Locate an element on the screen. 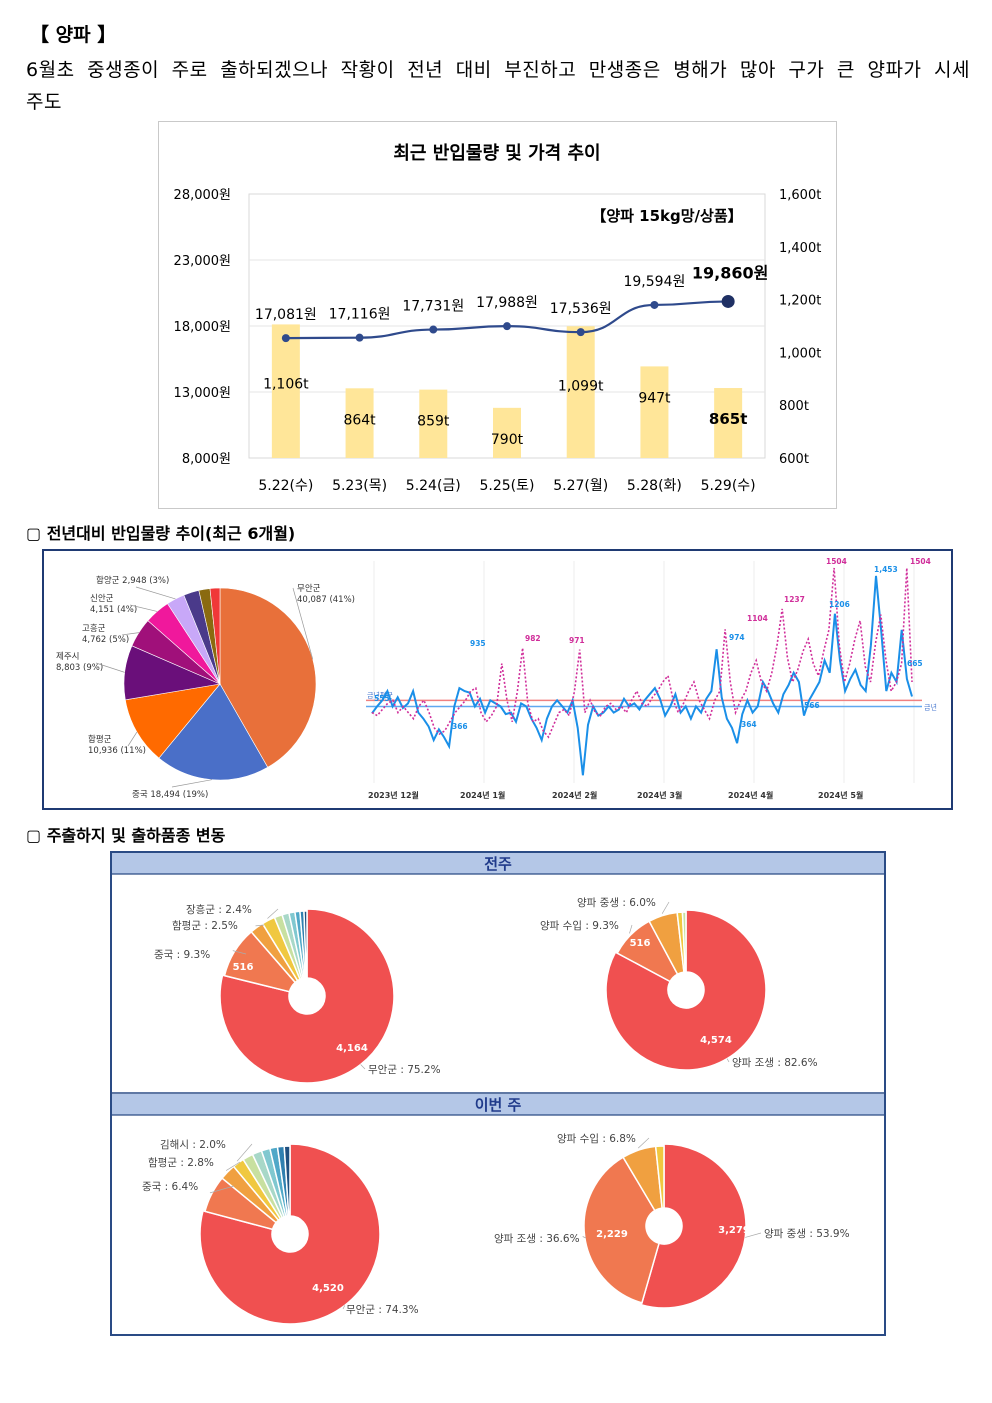 The height and width of the screenshot is (1403, 992). bar-value-label: 865t is located at coordinates (728, 419).